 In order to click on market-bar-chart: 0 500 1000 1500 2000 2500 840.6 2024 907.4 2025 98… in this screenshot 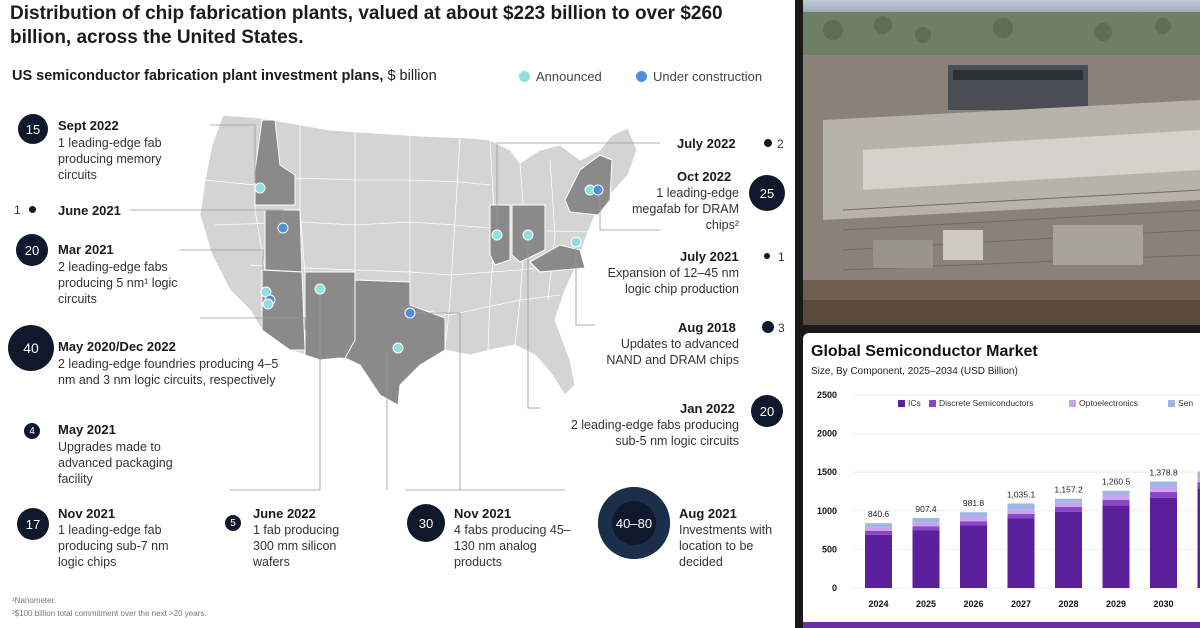, I will do `click(1008, 499)`.